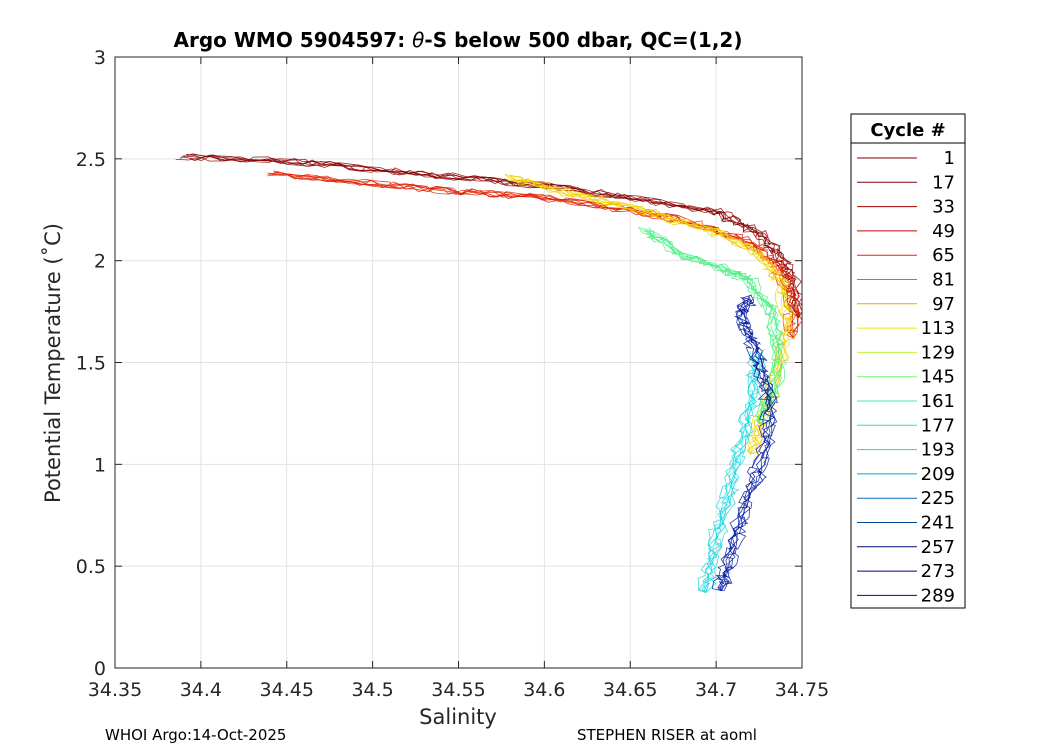  What do you see at coordinates (938, 498) in the screenshot?
I see `legend-label: 225` at bounding box center [938, 498].